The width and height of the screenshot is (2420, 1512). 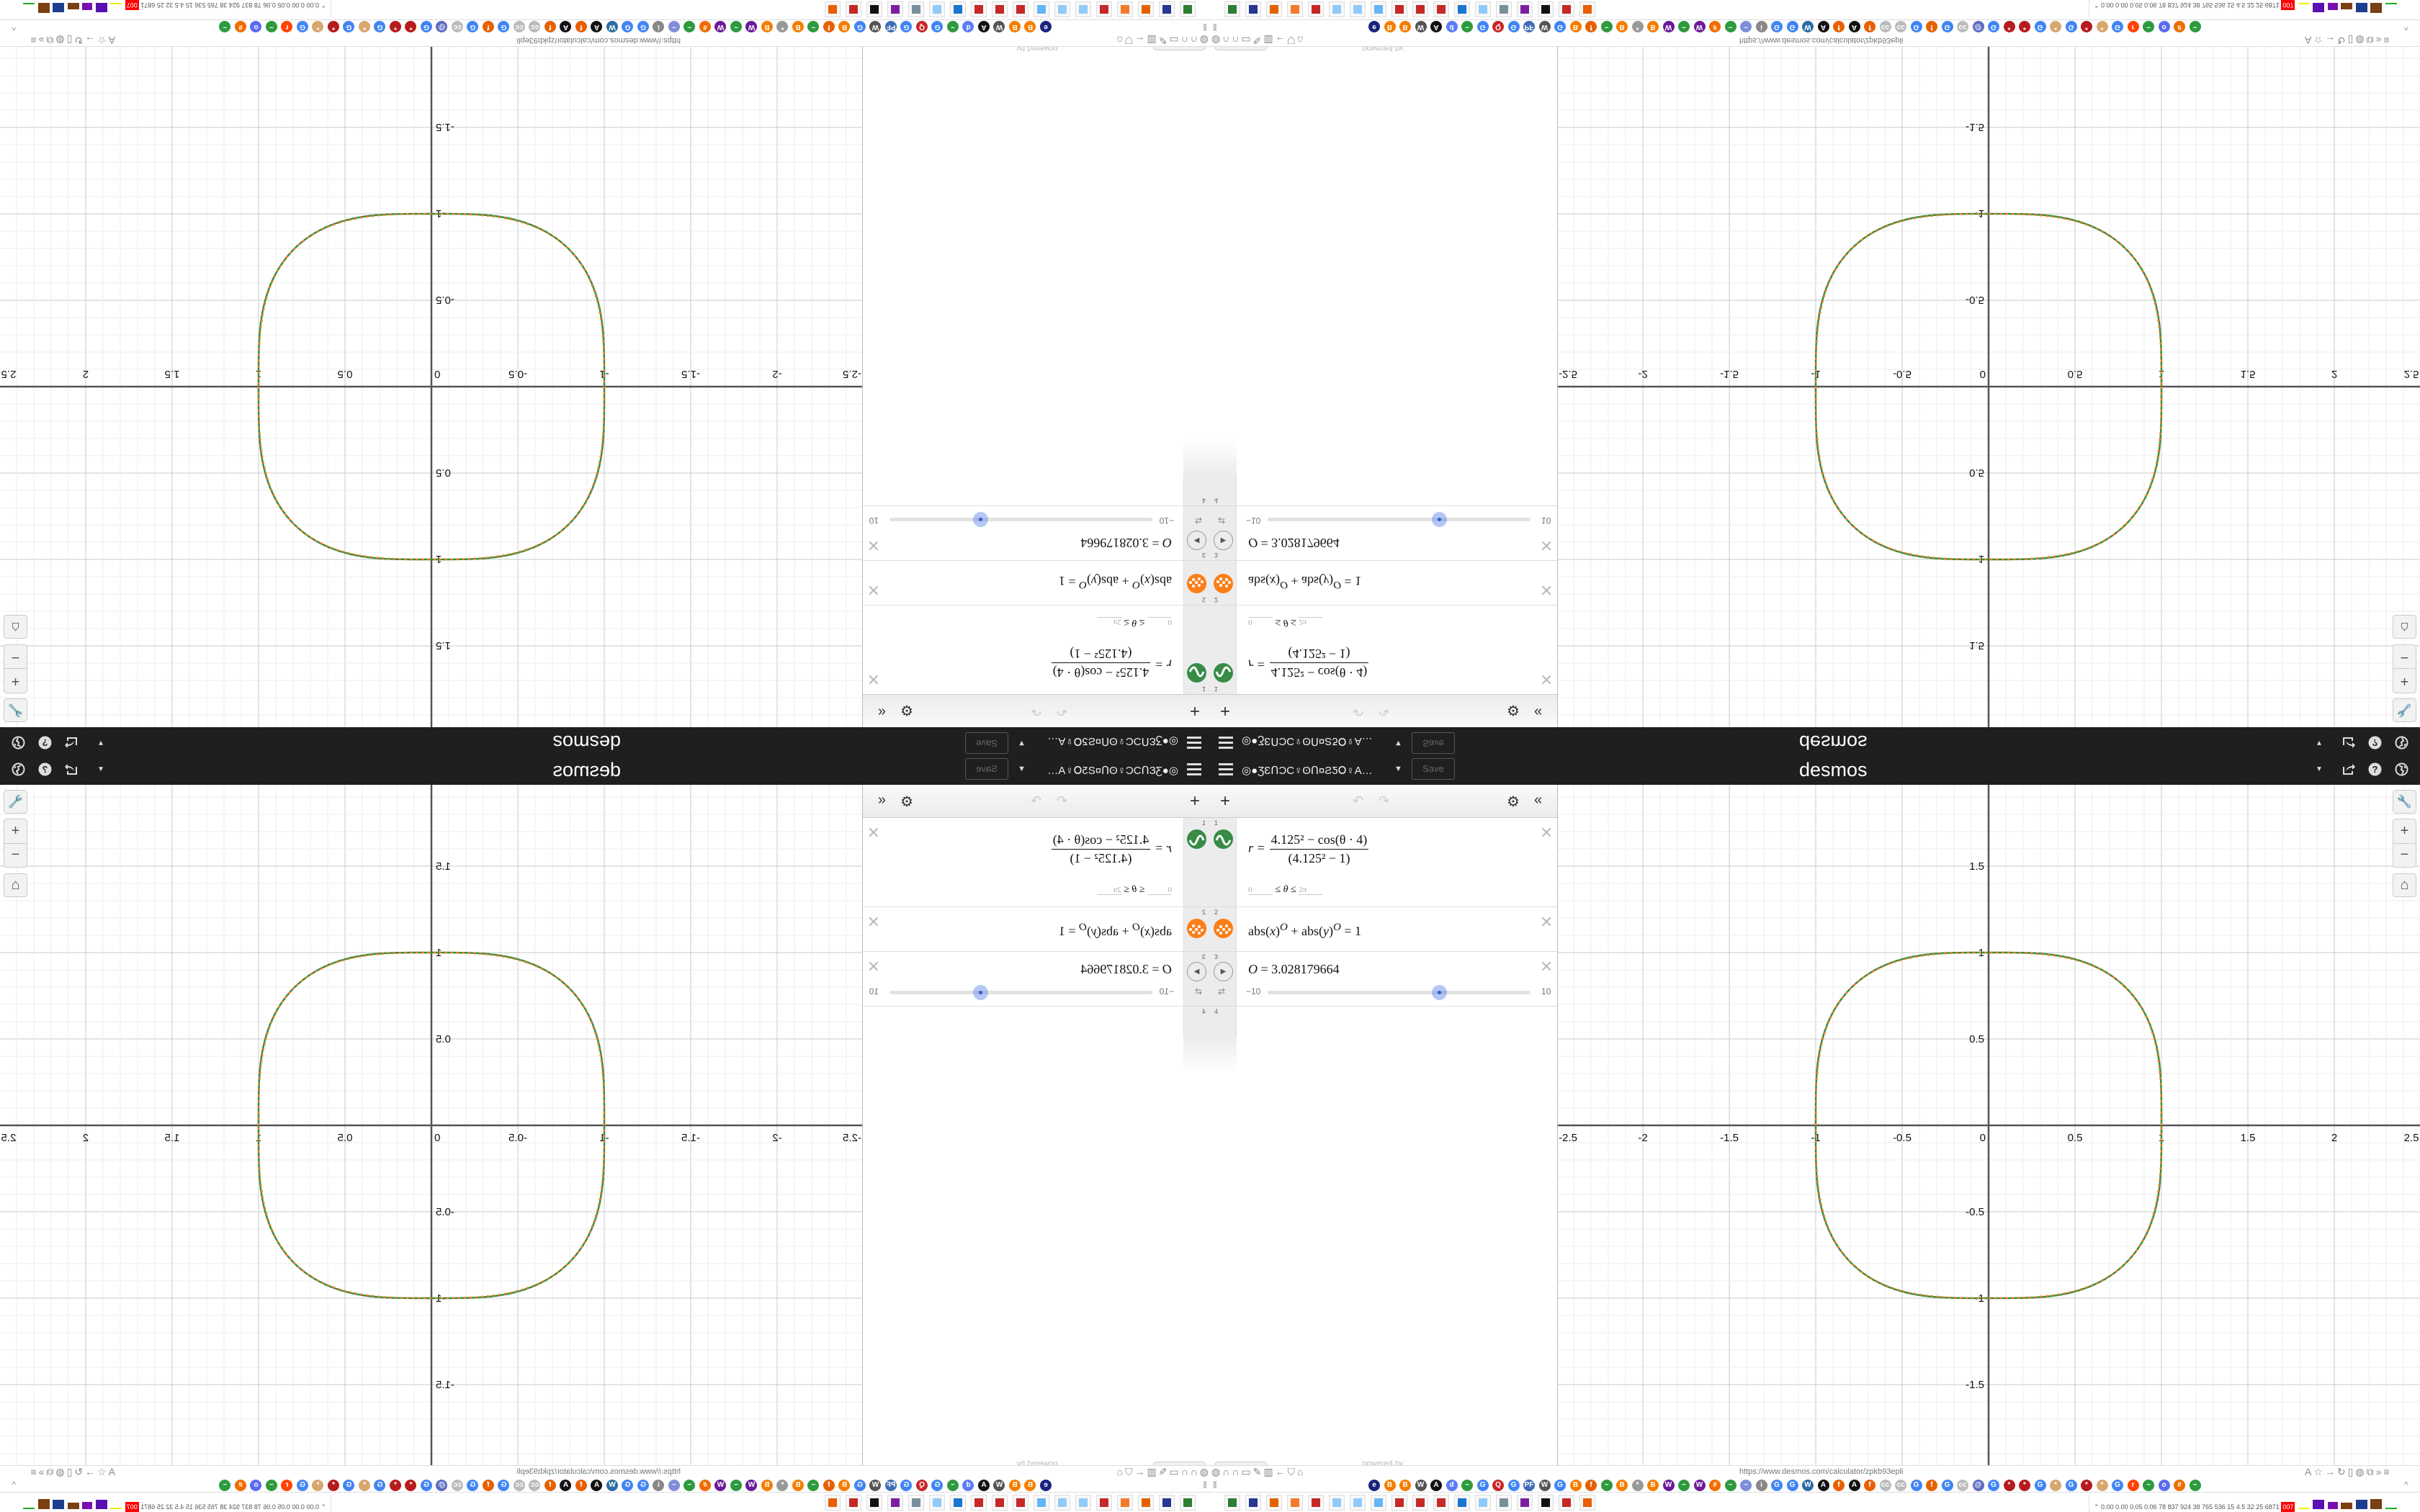 What do you see at coordinates (1304, 930) in the screenshot?
I see `expression-formula: abs(x)O + abs(y)O = 1` at bounding box center [1304, 930].